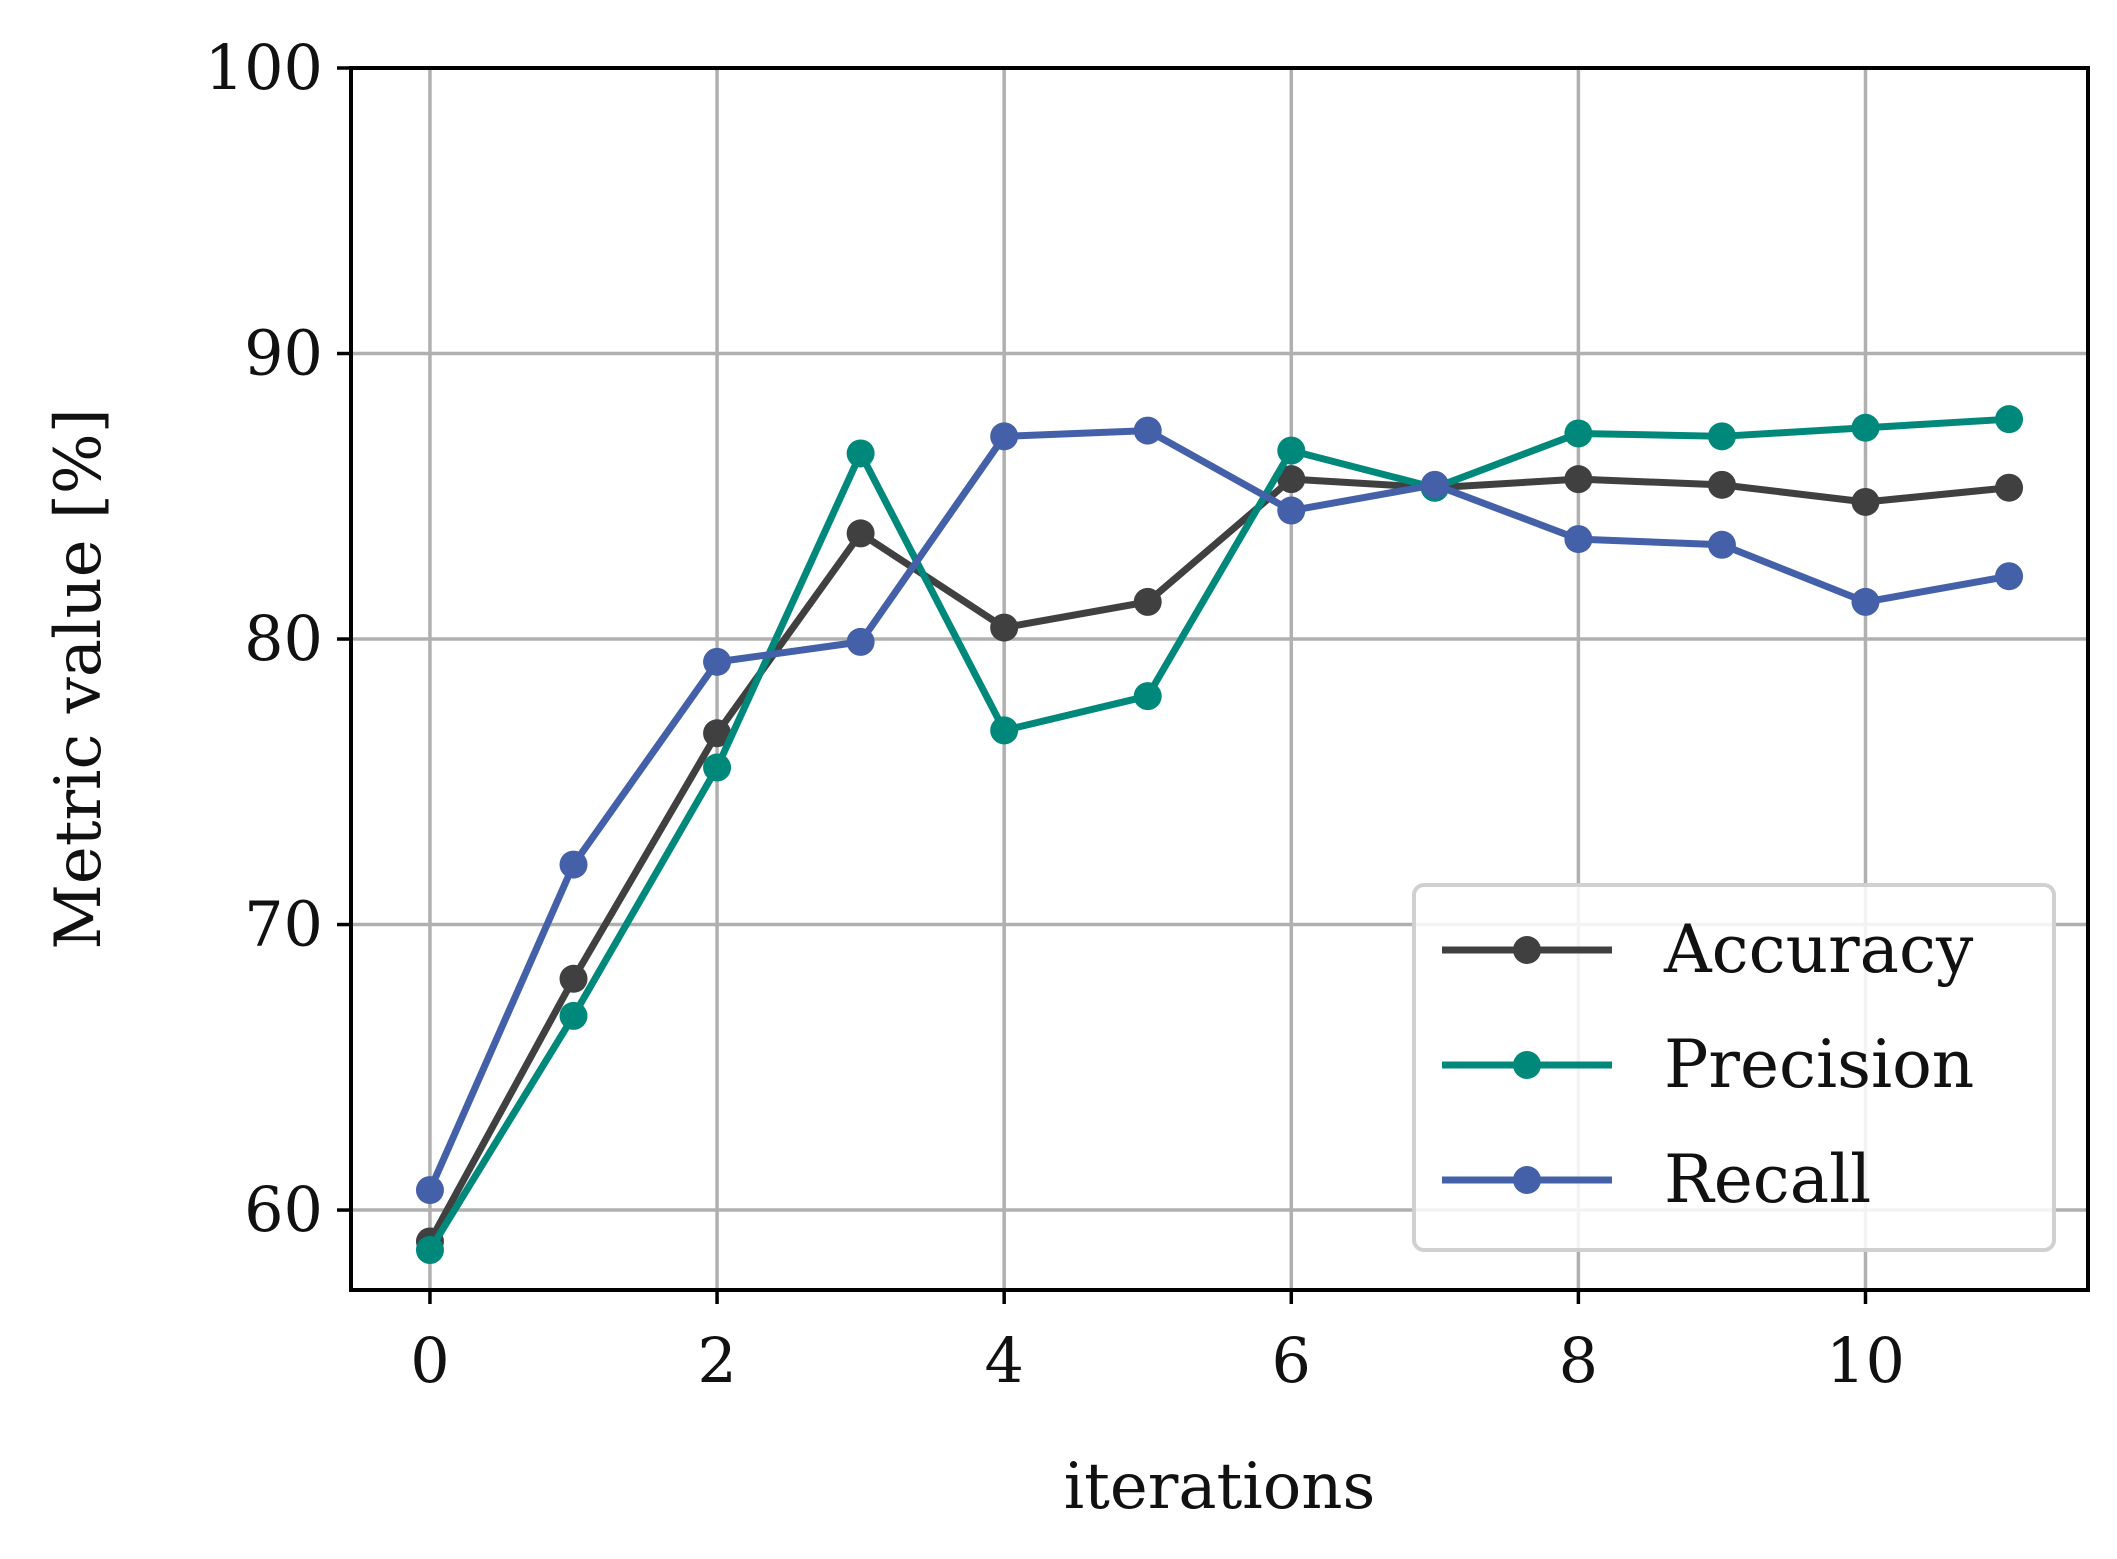 The image size is (2117, 1559). What do you see at coordinates (429, 1360) in the screenshot?
I see `x-tick-label: 0` at bounding box center [429, 1360].